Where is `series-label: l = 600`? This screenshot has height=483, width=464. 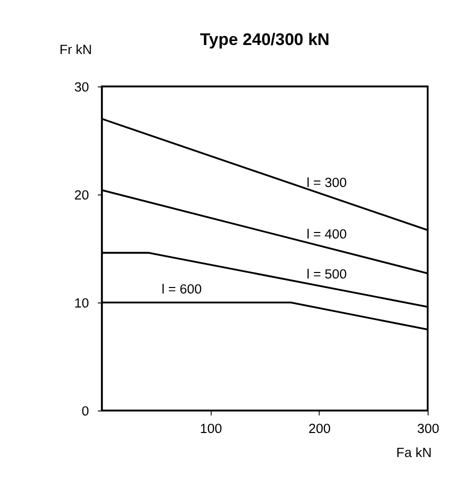 series-label: l = 600 is located at coordinates (182, 289).